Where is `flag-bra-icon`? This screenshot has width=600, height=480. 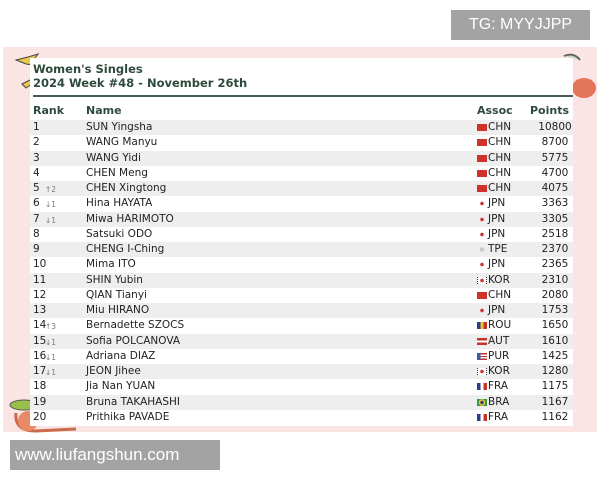 flag-bra-icon is located at coordinates (482, 402).